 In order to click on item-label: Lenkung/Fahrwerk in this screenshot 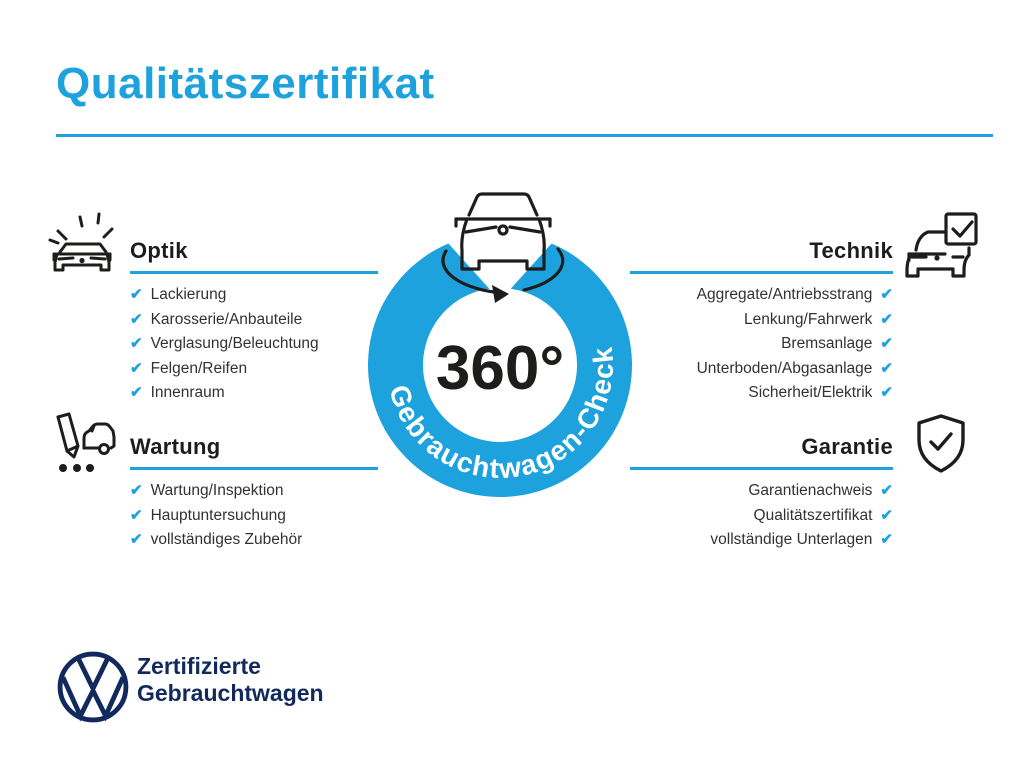, I will do `click(808, 319)`.